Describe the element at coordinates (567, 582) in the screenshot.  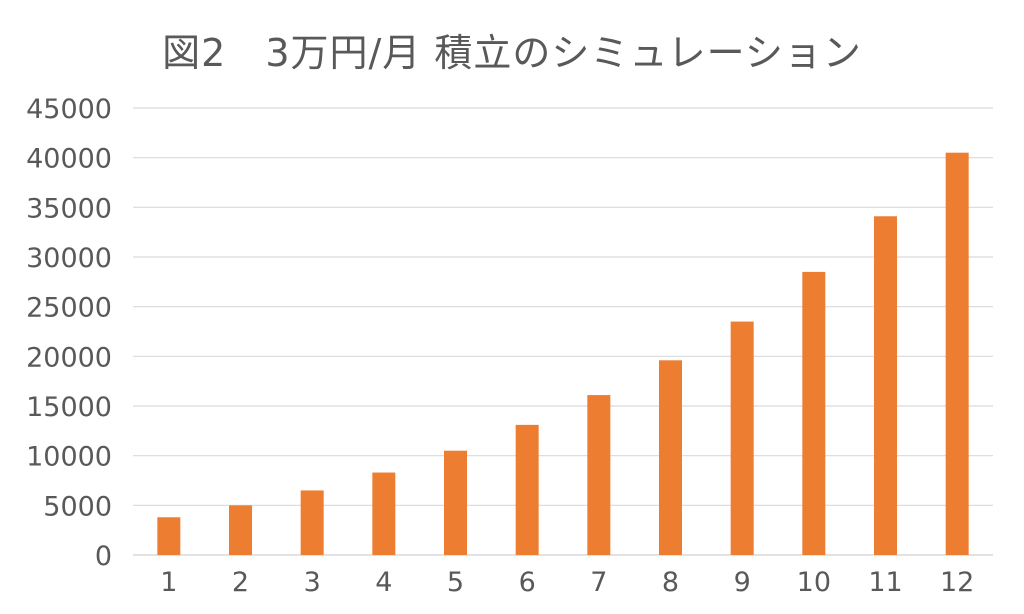
I see `x-axis-ticks: 1 2 3 4 5 6 7 8 9 10 11 12` at that location.